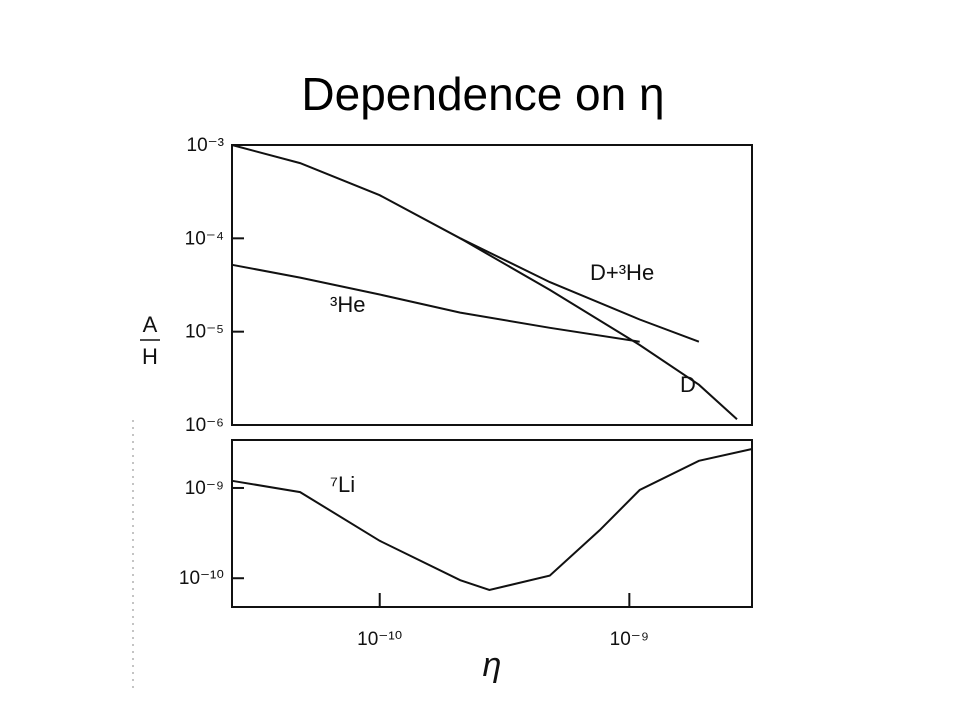 The image size is (960, 720). What do you see at coordinates (688, 384) in the screenshot?
I see `curve-label: D` at bounding box center [688, 384].